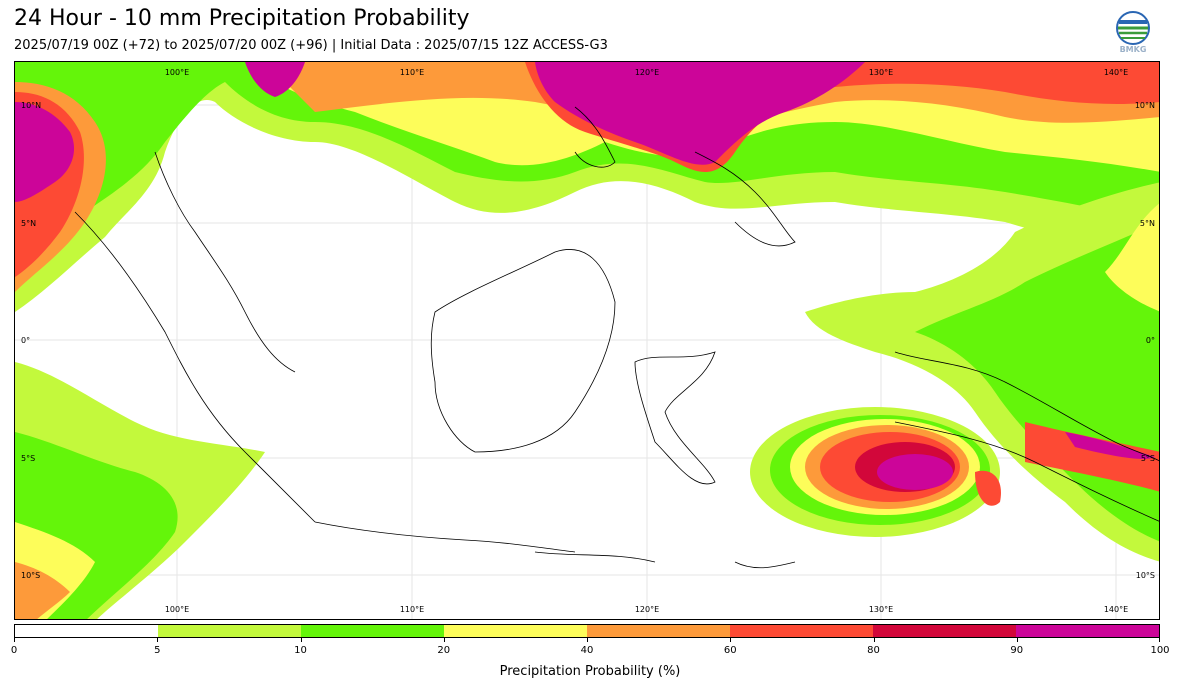 Image resolution: width=1180 pixels, height=690 pixels. What do you see at coordinates (587, 650) in the screenshot?
I see `colorbar-tick-label: 40` at bounding box center [587, 650].